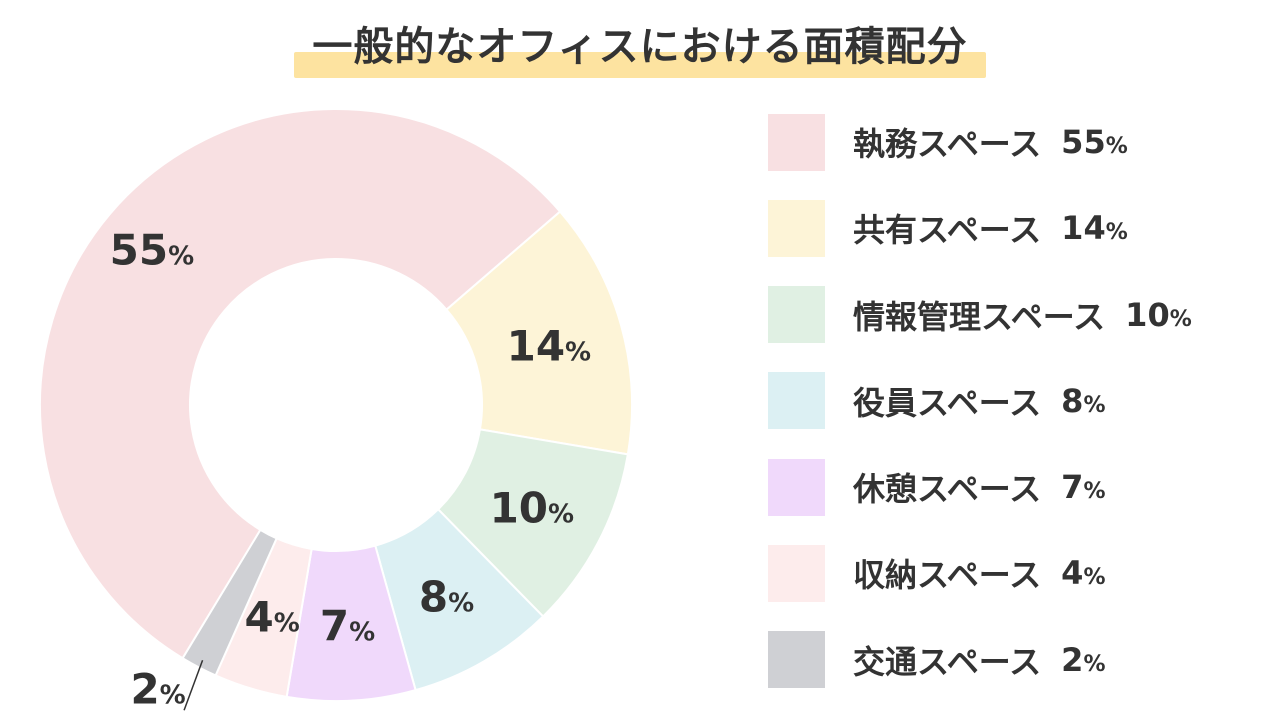 The width and height of the screenshot is (1280, 720). What do you see at coordinates (1094, 664) in the screenshot?
I see `legend-unit-traffic: %` at bounding box center [1094, 664].